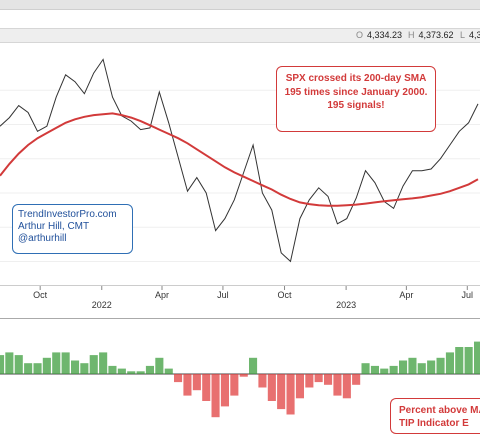 The width and height of the screenshot is (480, 436). Describe the element at coordinates (431, 35) in the screenshot. I see `high-readout: H 4,373.62` at that location.